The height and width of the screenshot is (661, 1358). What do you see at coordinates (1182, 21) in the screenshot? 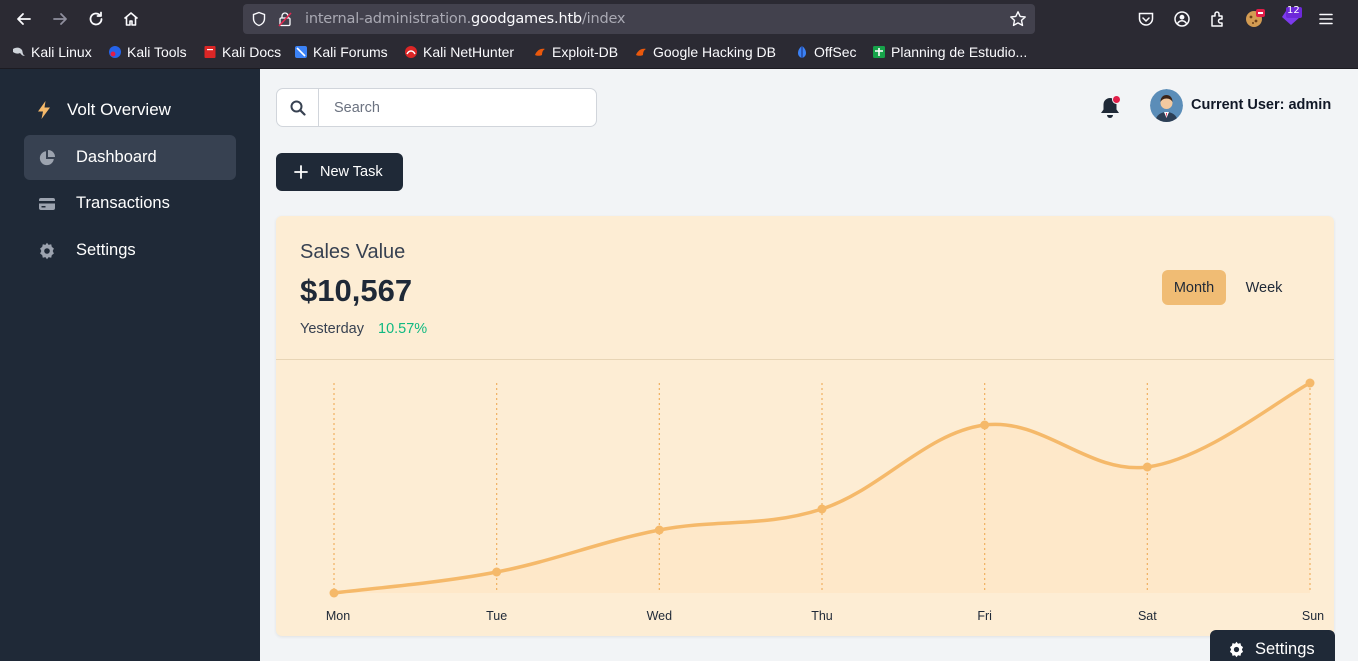
I see `account-icon` at bounding box center [1182, 21].